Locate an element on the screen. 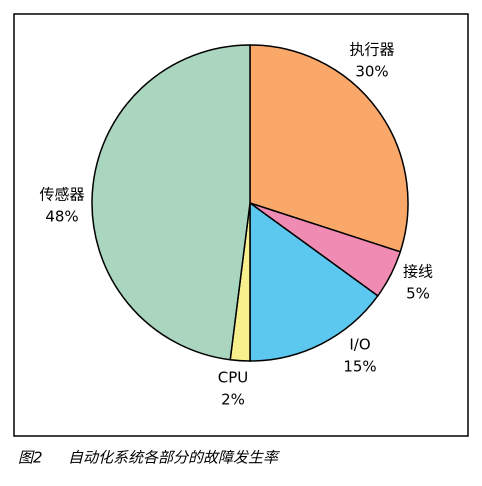 This screenshot has height=486, width=482. chart-title: 自动化系统各部分的故障发生率 is located at coordinates (174, 458).